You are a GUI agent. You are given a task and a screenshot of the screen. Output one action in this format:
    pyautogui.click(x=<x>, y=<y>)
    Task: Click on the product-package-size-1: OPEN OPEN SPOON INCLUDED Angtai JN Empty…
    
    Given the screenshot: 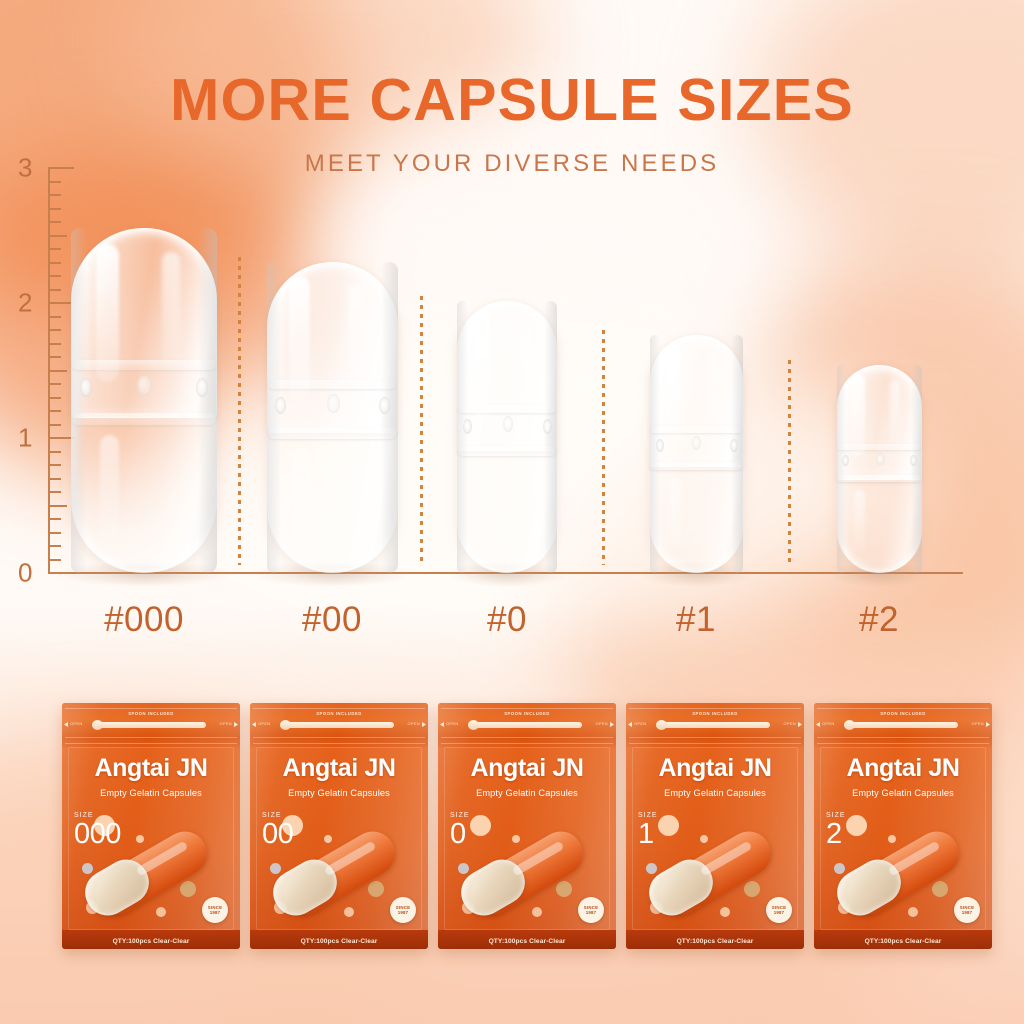 What is the action you would take?
    pyautogui.click(x=715, y=826)
    